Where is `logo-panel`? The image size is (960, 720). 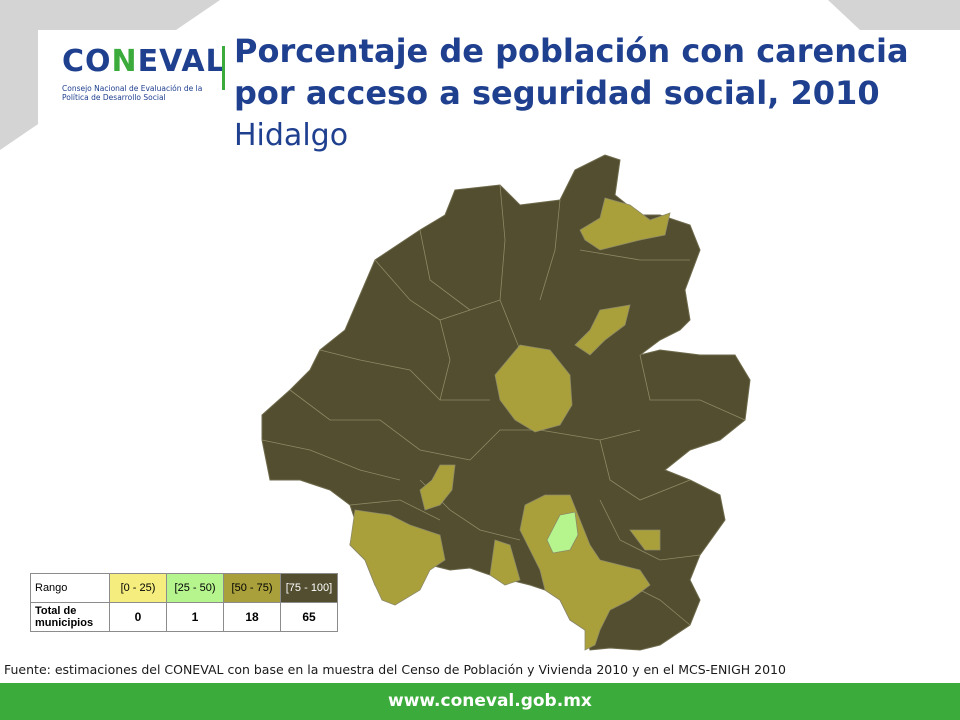
logo-panel is located at coordinates (128, 90).